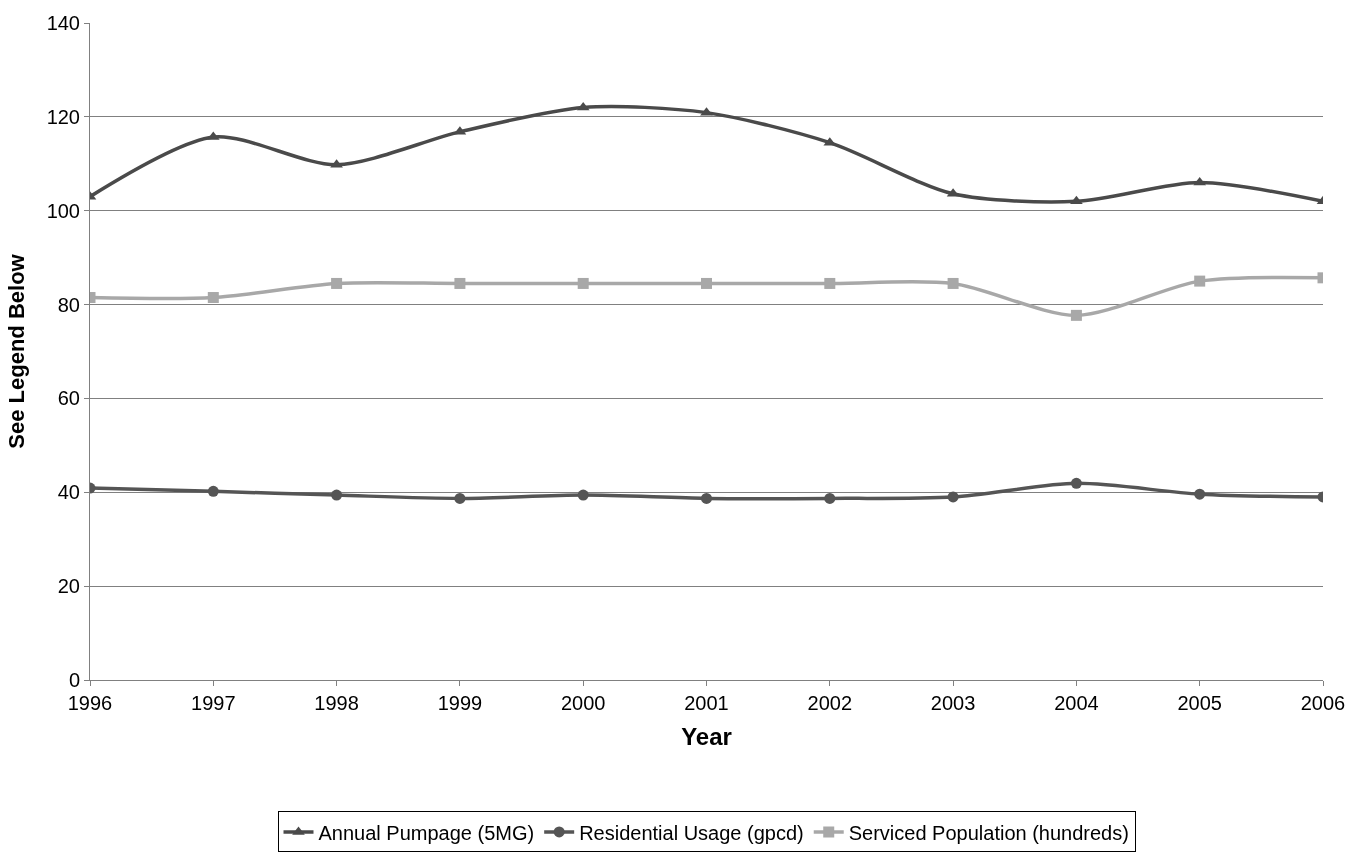 The image size is (1363, 865). I want to click on x-tick-label: 1996, so click(90, 703).